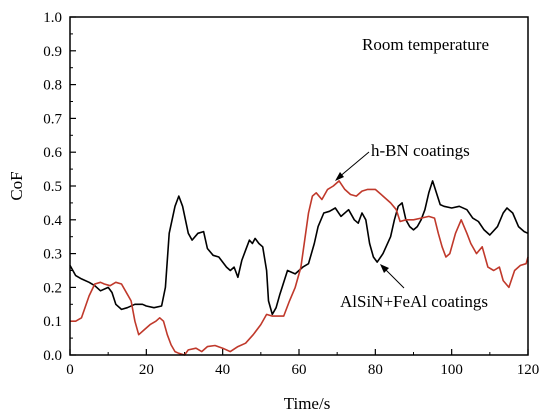 The image size is (550, 416). Describe the element at coordinates (52, 52) in the screenshot. I see `y-tick-label: 0.9` at that location.